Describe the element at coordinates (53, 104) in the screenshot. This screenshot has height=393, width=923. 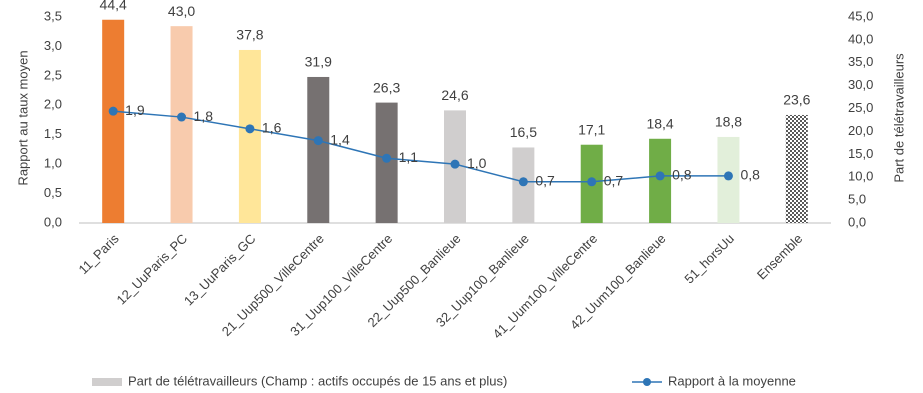
I see `y-tick-label: 2,0` at that location.